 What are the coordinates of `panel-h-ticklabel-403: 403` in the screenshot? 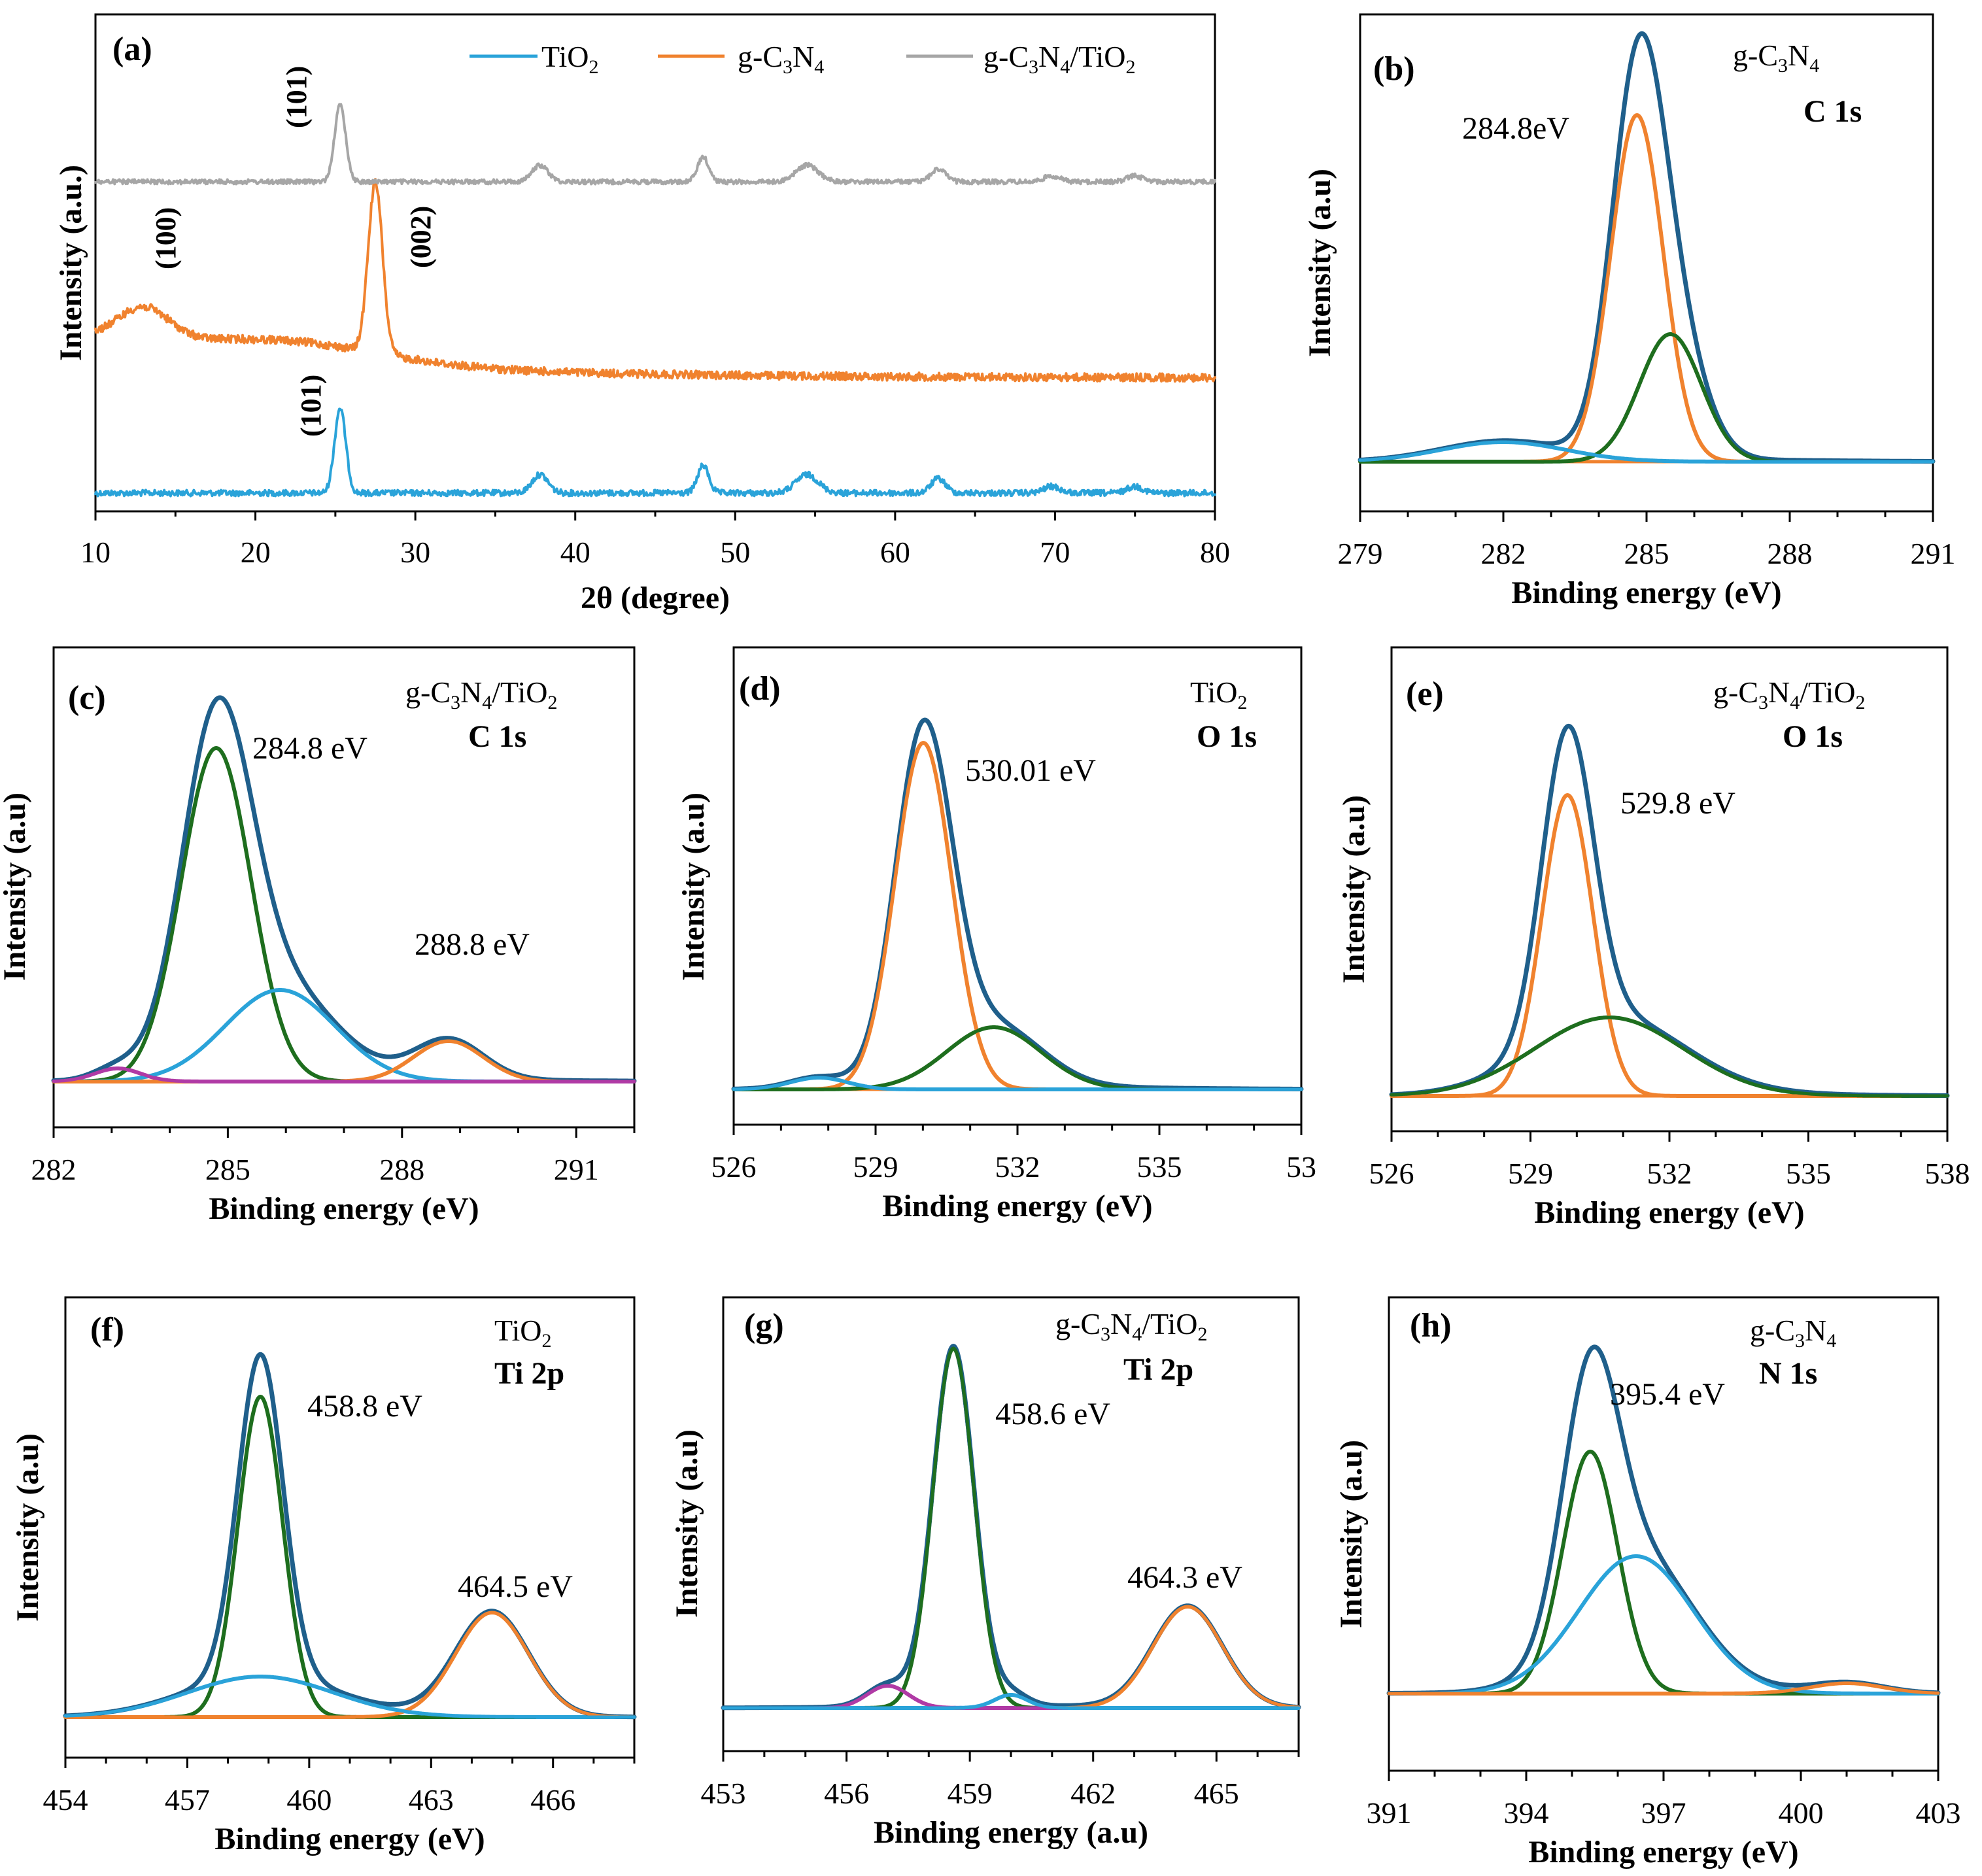 It's located at (1938, 1813).